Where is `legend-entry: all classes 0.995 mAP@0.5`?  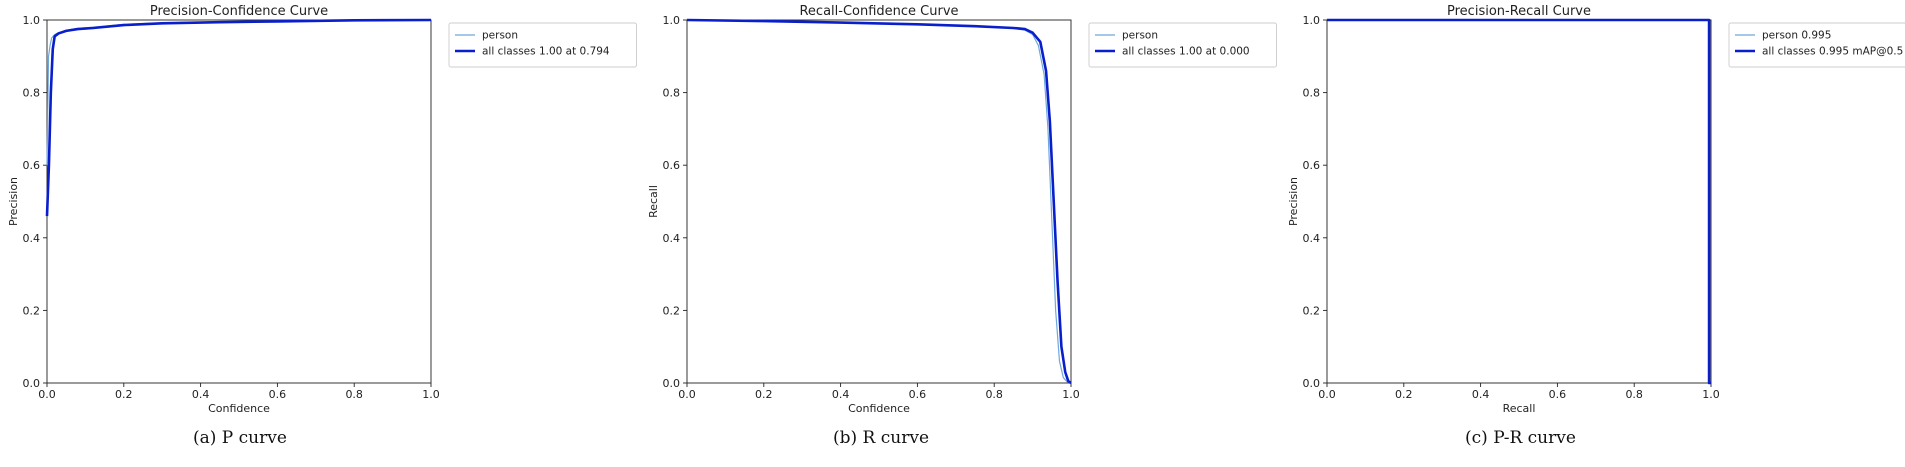 legend-entry: all classes 0.995 mAP@0.5 is located at coordinates (1832, 52).